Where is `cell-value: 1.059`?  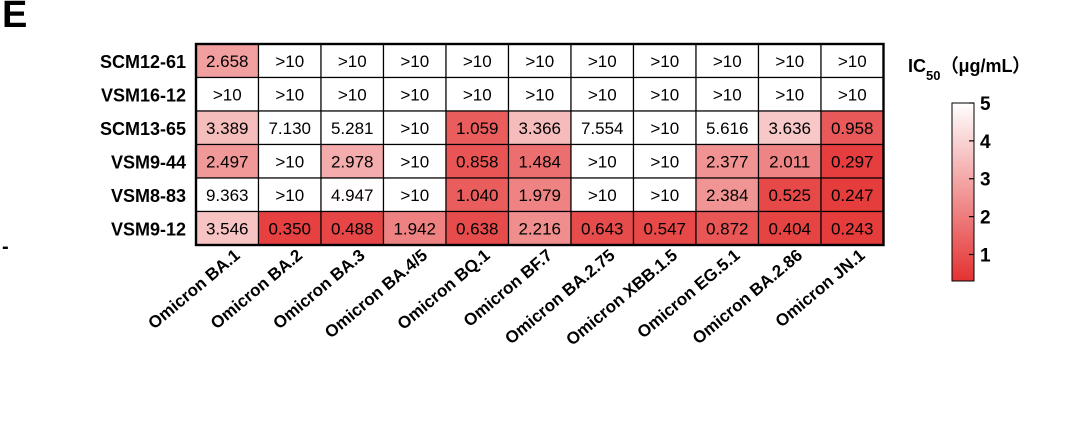
cell-value: 1.059 is located at coordinates (477, 128).